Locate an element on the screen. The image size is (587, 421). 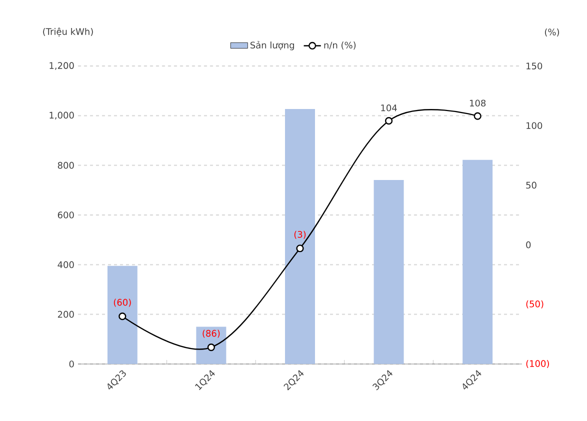
y-tick-label: 600 is located at coordinates (66, 215).